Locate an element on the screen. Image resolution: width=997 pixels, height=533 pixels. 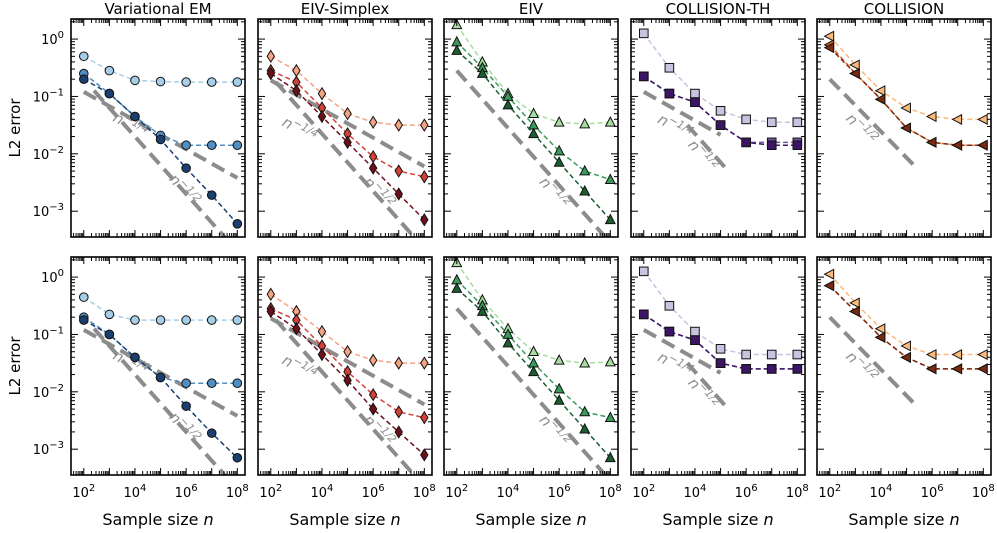
panel-9: n−1/2 10² 10⁴ 10⁶ 10⁸ Sample size n is located at coordinates (905, 392).